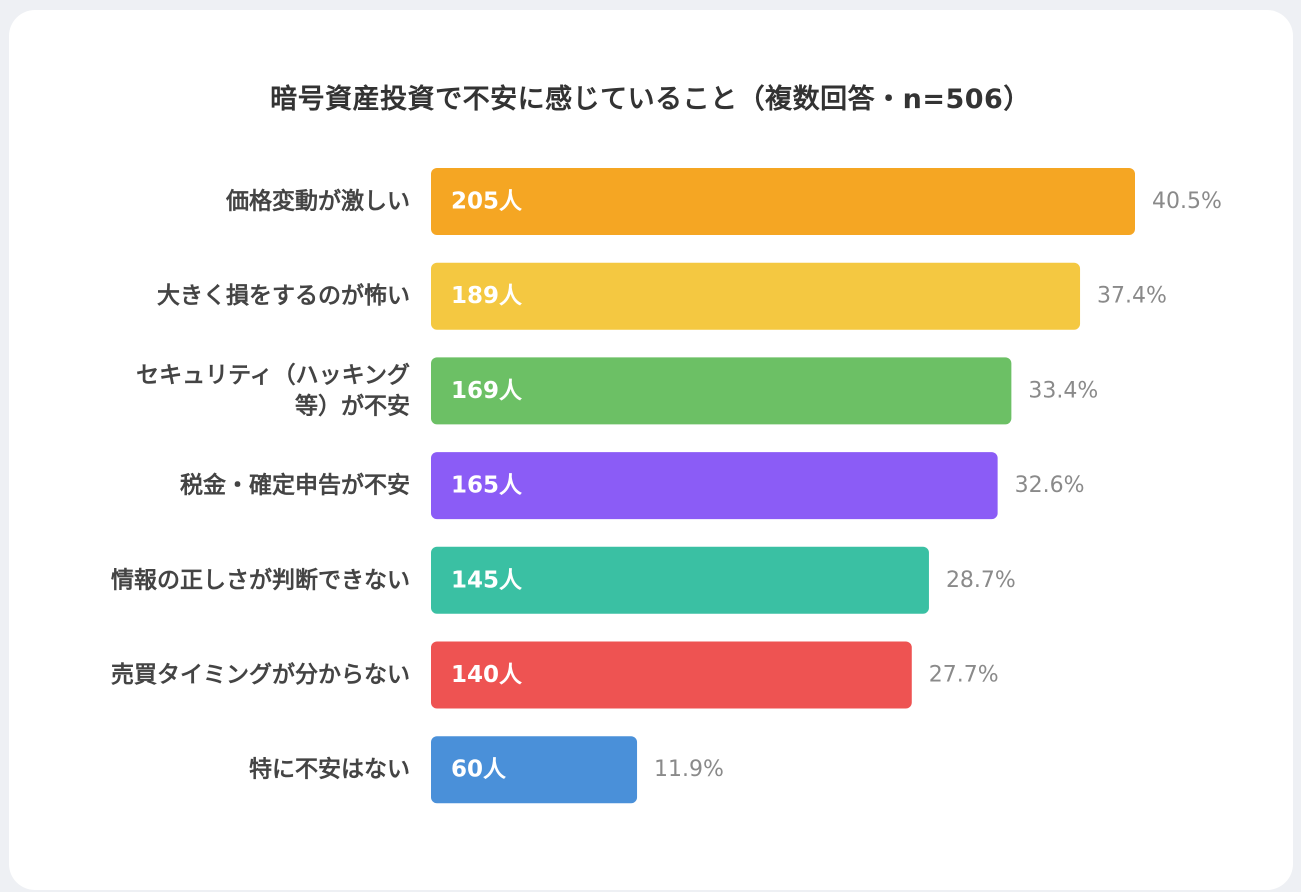 This screenshot has width=1301, height=892. What do you see at coordinates (487, 296) in the screenshot?
I see `bar-value-label: 189人` at bounding box center [487, 296].